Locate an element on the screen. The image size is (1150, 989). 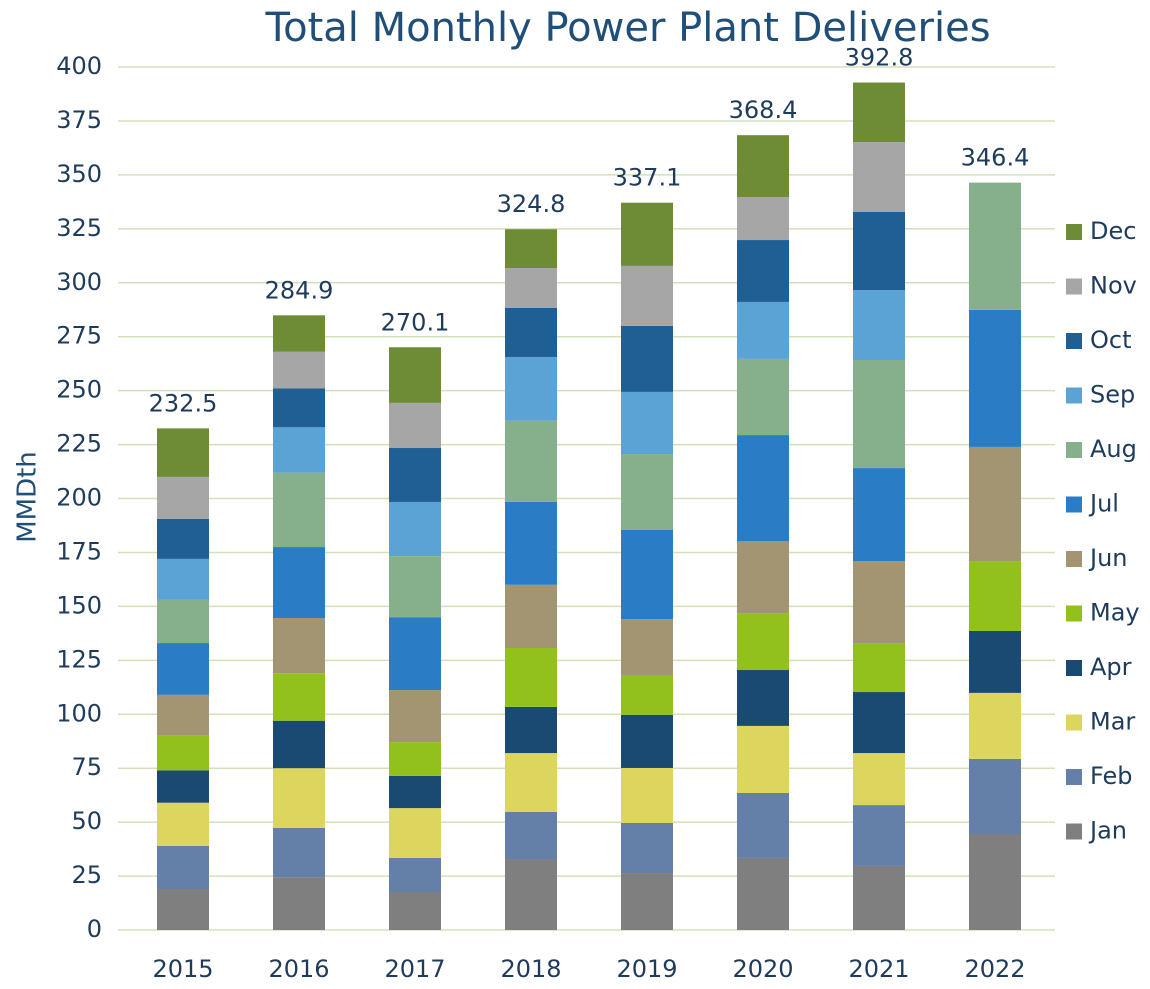
total-label: 270.1 is located at coordinates (415, 322).